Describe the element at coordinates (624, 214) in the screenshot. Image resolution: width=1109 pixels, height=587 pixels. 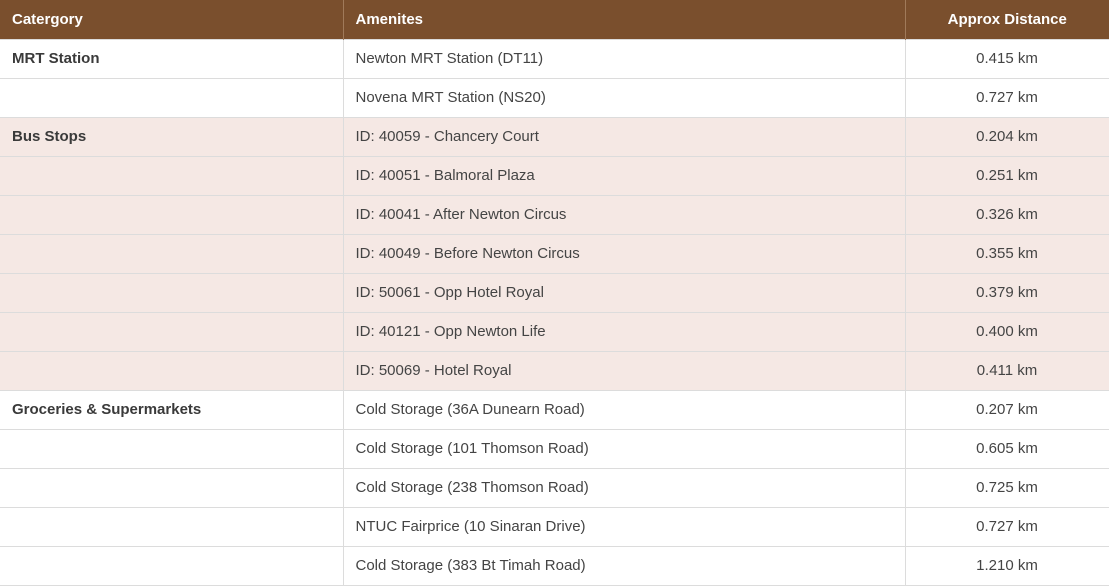
I see `row-amenity: ID: 40041 - After Newton Circus` at that location.